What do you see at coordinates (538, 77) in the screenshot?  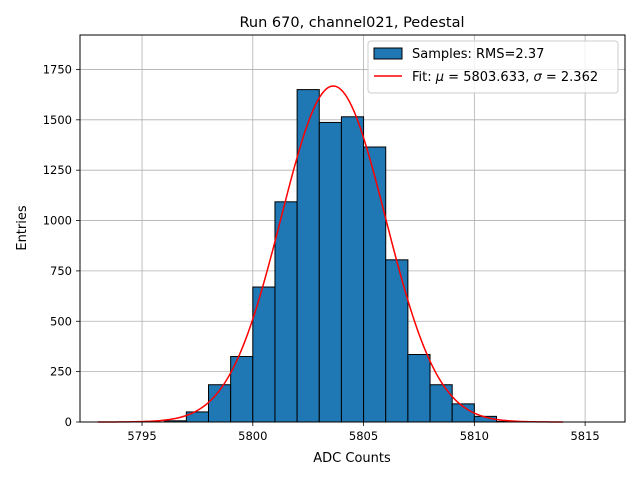 I see `legend-fit-sigma-symbol: σ` at bounding box center [538, 77].